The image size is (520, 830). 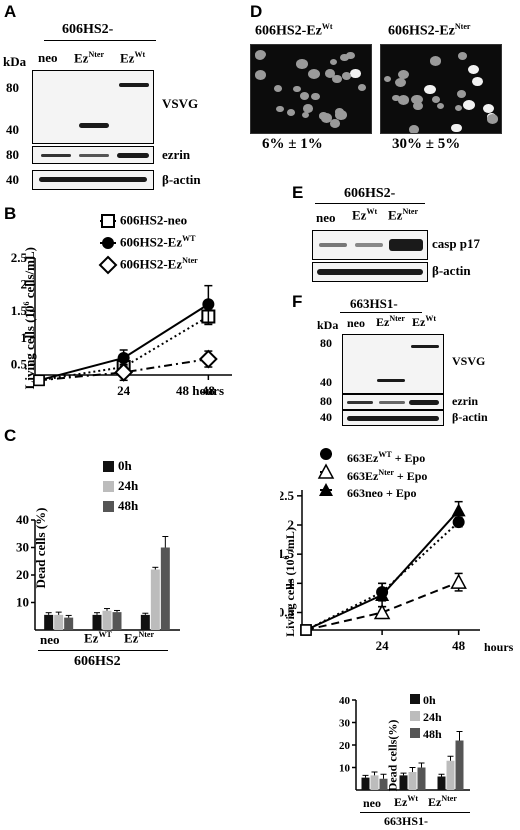 What do you see at coordinates (456, 243) in the screenshot?
I see `blot-label-casp: casp p17` at bounding box center [456, 243].